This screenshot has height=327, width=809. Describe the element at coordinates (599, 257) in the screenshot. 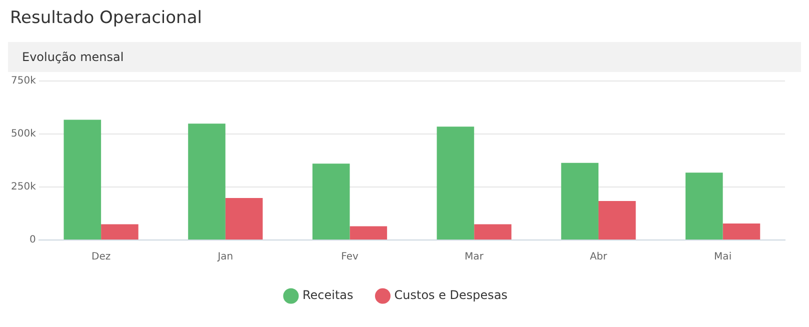

I see `x-tick-label: Abr` at that location.